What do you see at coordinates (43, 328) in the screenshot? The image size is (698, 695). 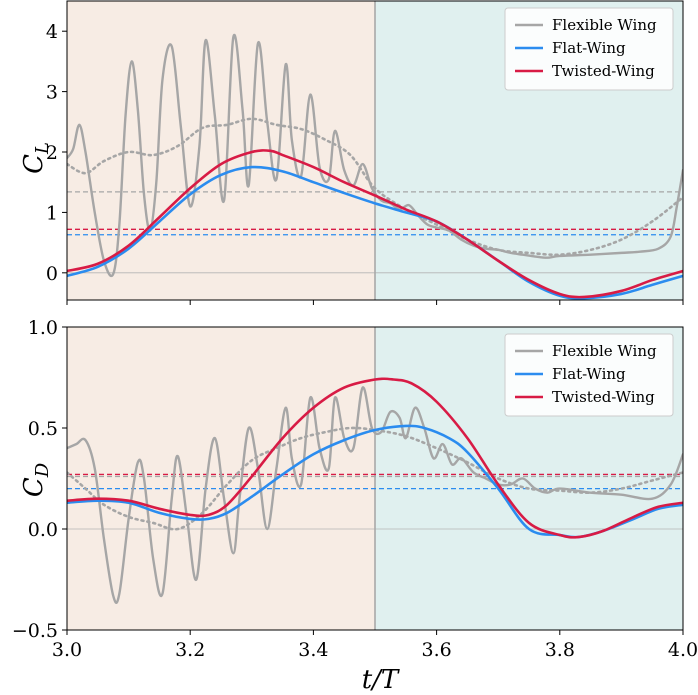 I see `y-tick-label: 1.0` at bounding box center [43, 328].